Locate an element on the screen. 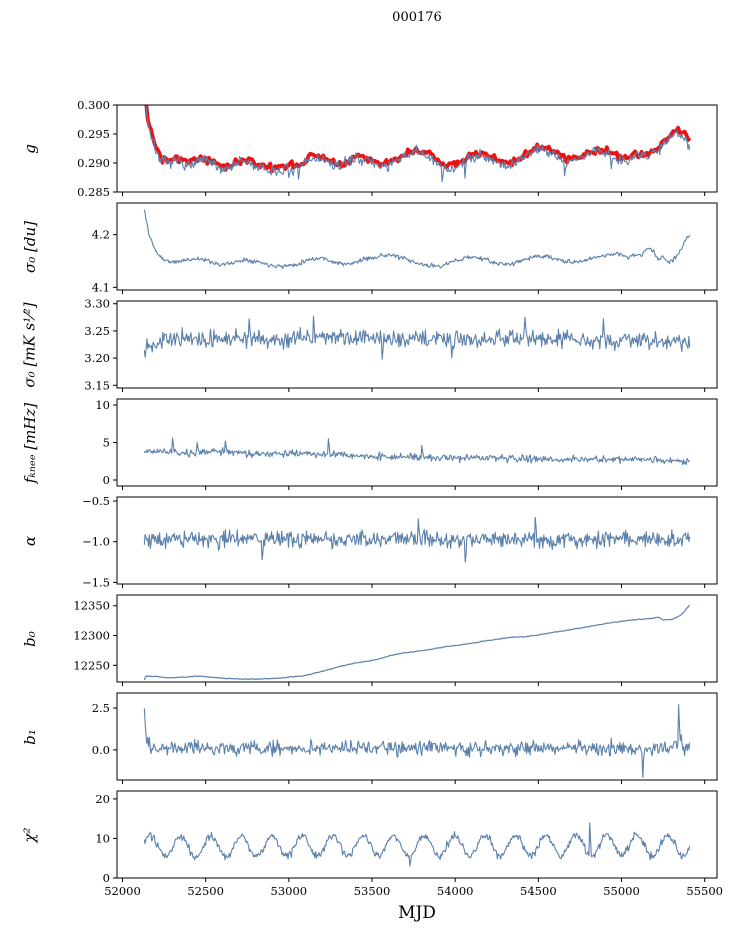 Image resolution: width=729 pixels, height=944 pixels. panel-alpha: −1.5 −1.0 −0.5 is located at coordinates (400, 541).